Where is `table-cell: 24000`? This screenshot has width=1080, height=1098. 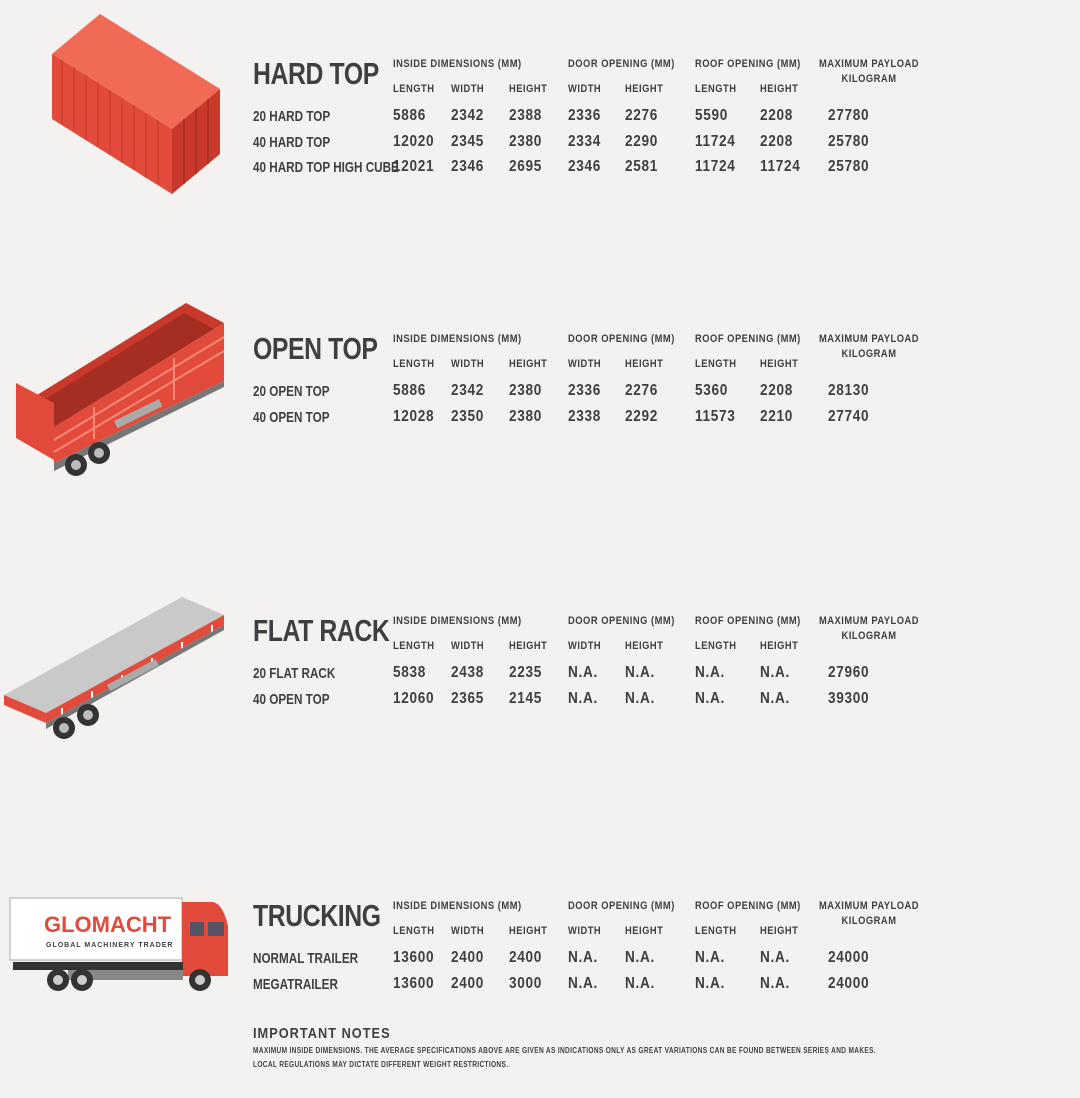
table-cell: 24000 is located at coordinates (849, 957).